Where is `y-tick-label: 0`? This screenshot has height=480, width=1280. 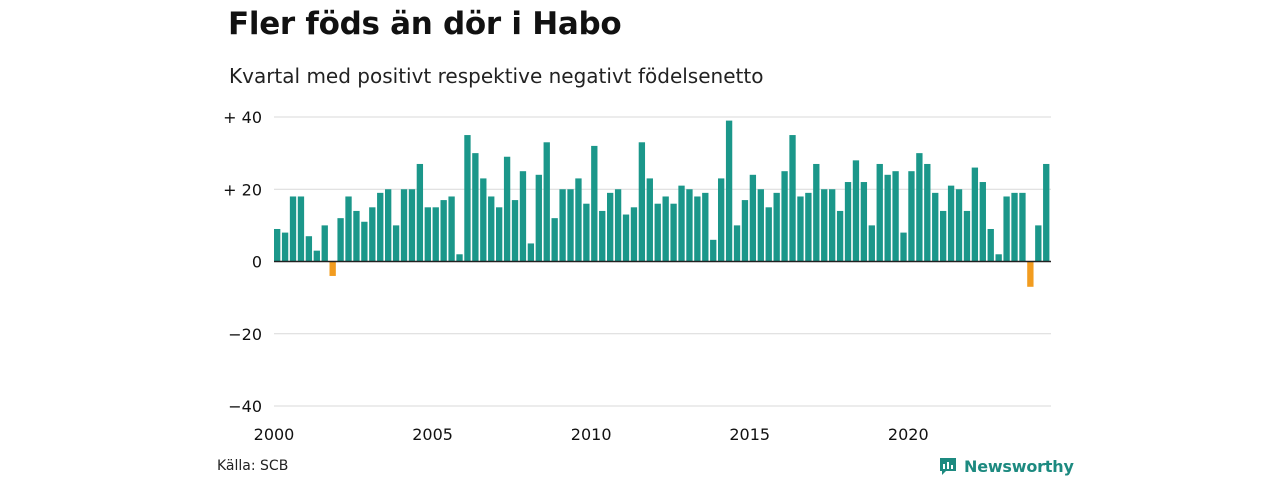 y-tick-label: 0 is located at coordinates (257, 262).